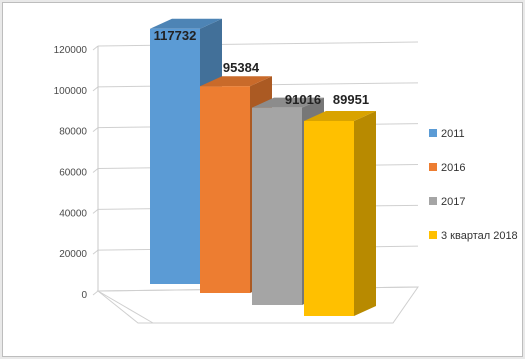 Image resolution: width=525 pixels, height=359 pixels. What do you see at coordinates (303, 99) in the screenshot?
I see `data-label: 91016` at bounding box center [303, 99].